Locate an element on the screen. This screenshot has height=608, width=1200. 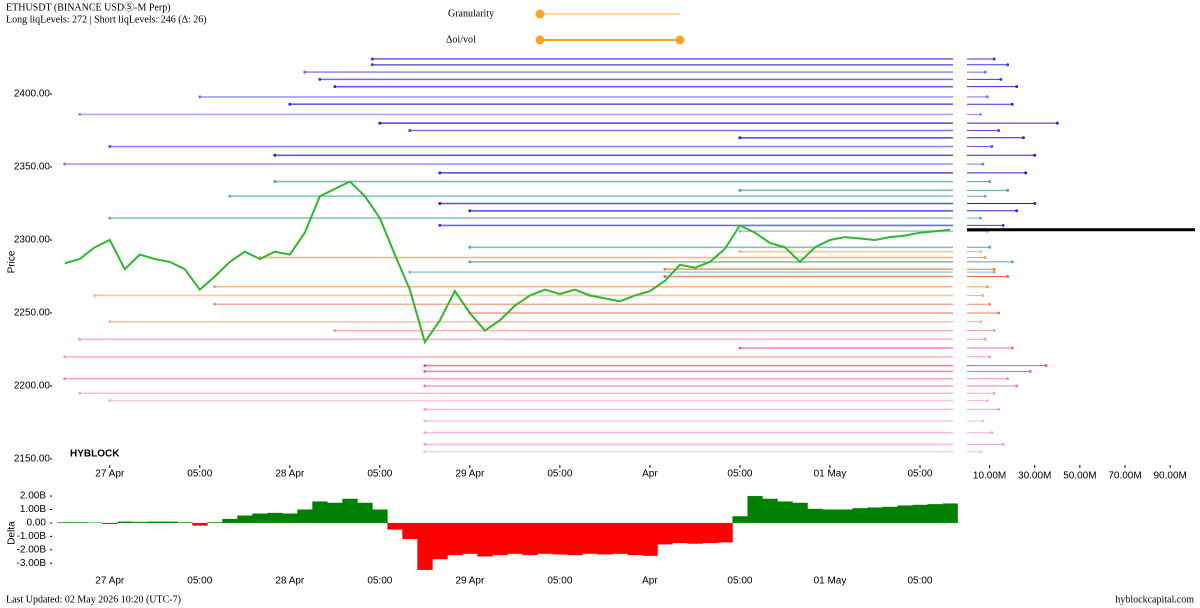
granularity-handle is located at coordinates (540, 14).